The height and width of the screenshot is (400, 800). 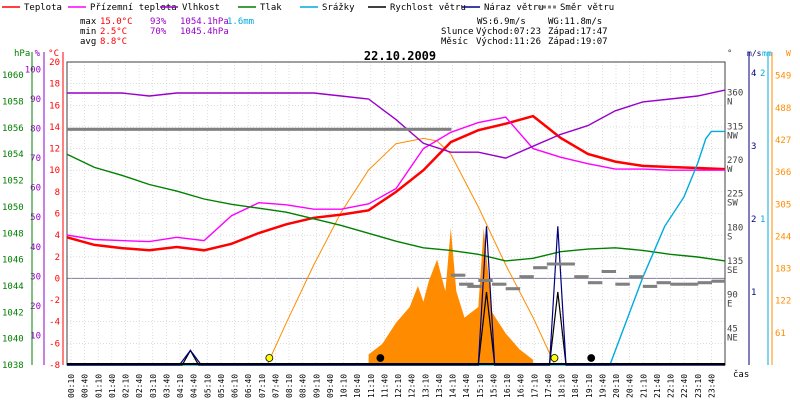 What do you see at coordinates (43, 8) in the screenshot?
I see `legend-label: Teplota` at bounding box center [43, 8].